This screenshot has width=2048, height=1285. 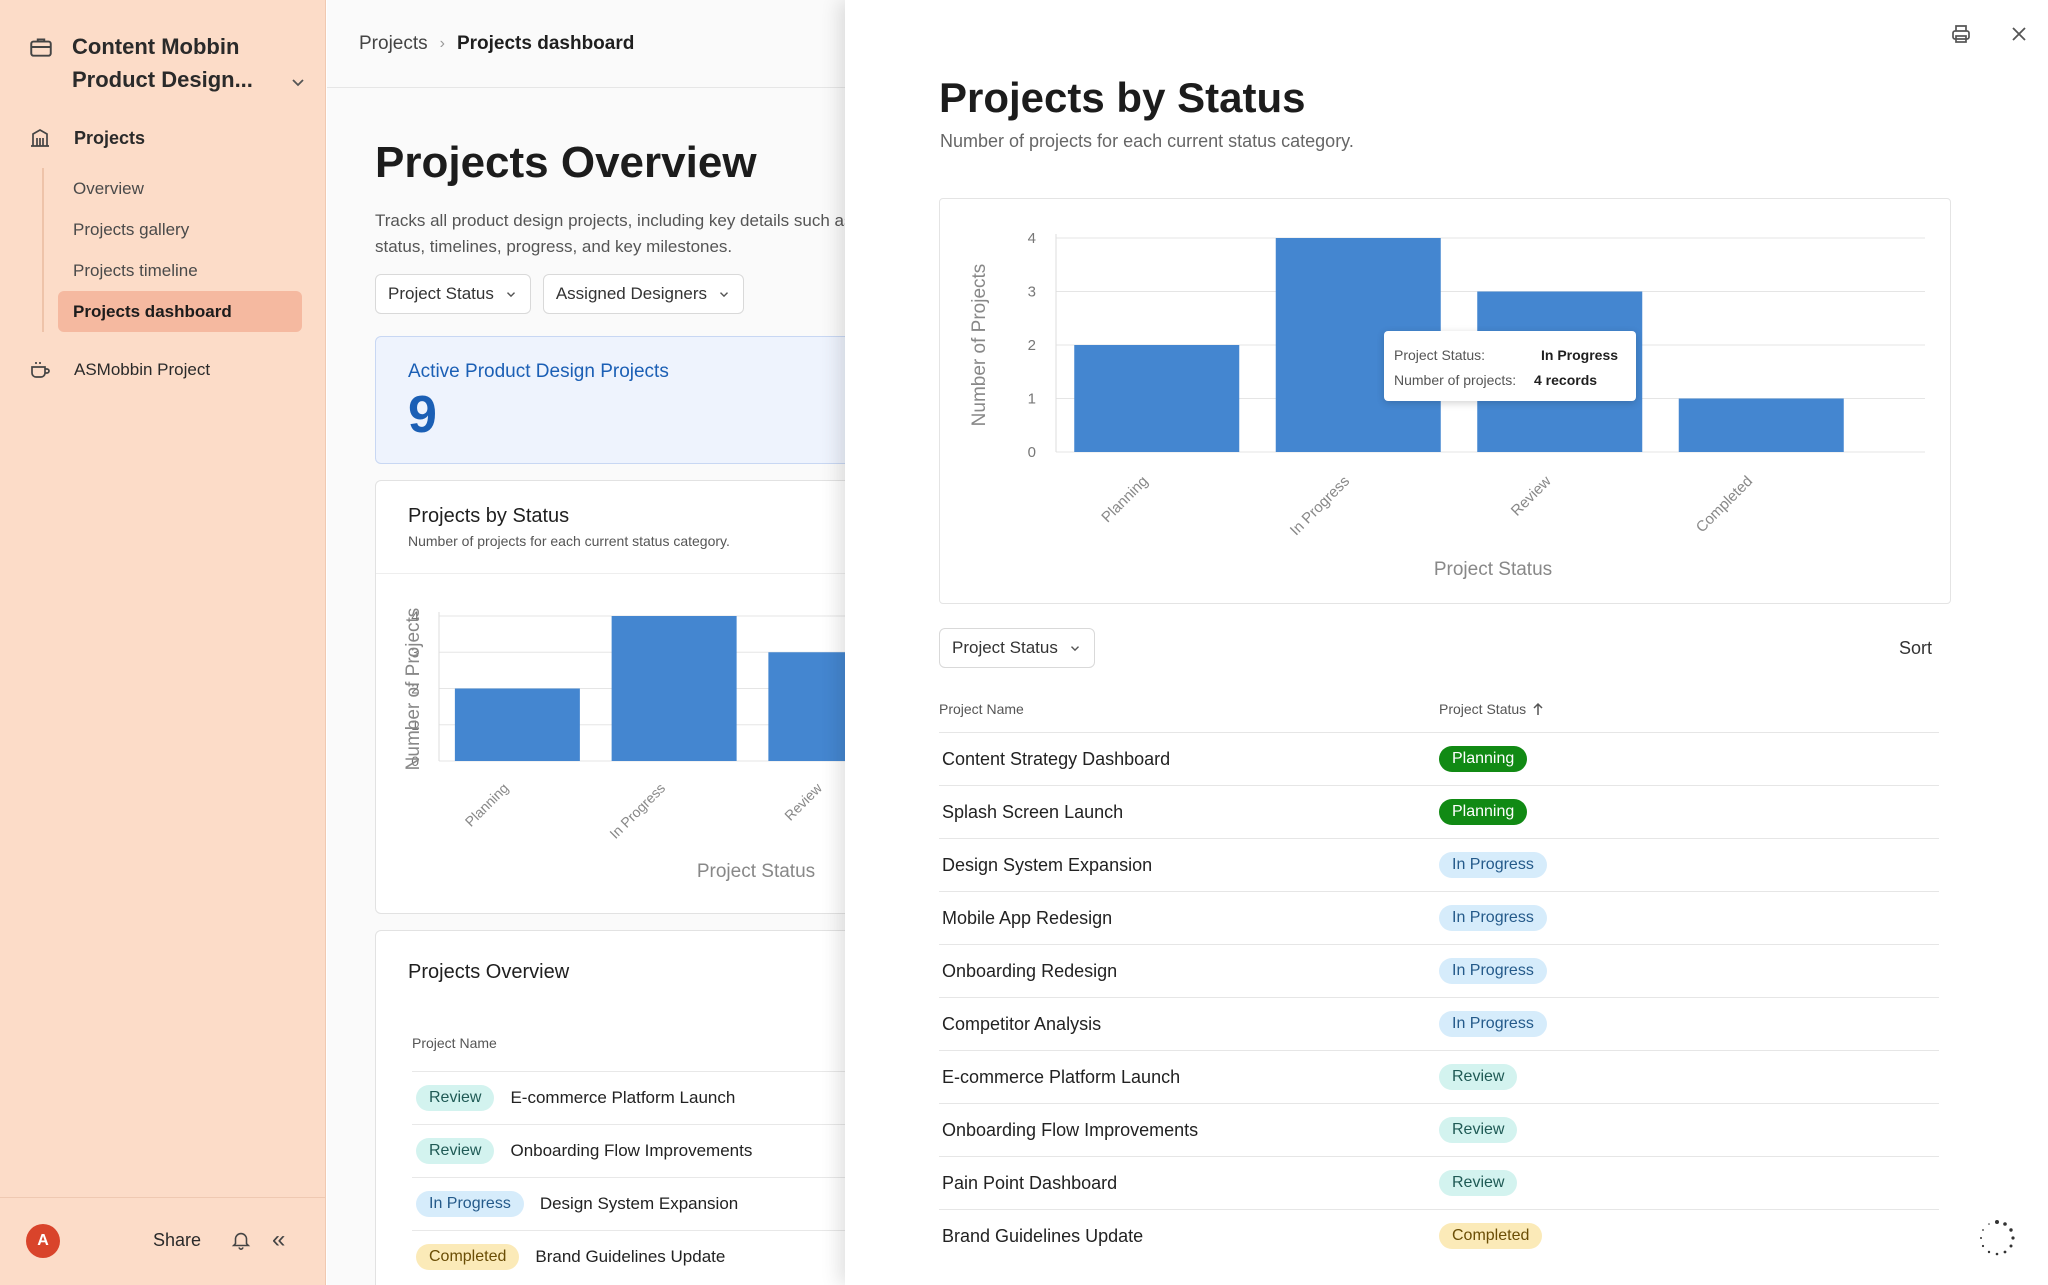 I want to click on bar-review, so click(x=807, y=706).